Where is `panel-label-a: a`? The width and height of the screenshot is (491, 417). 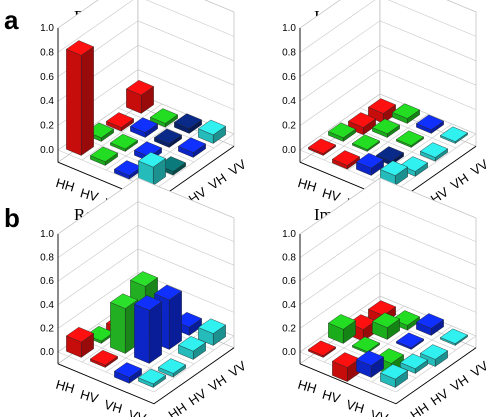
panel-label-a: a is located at coordinates (11, 20).